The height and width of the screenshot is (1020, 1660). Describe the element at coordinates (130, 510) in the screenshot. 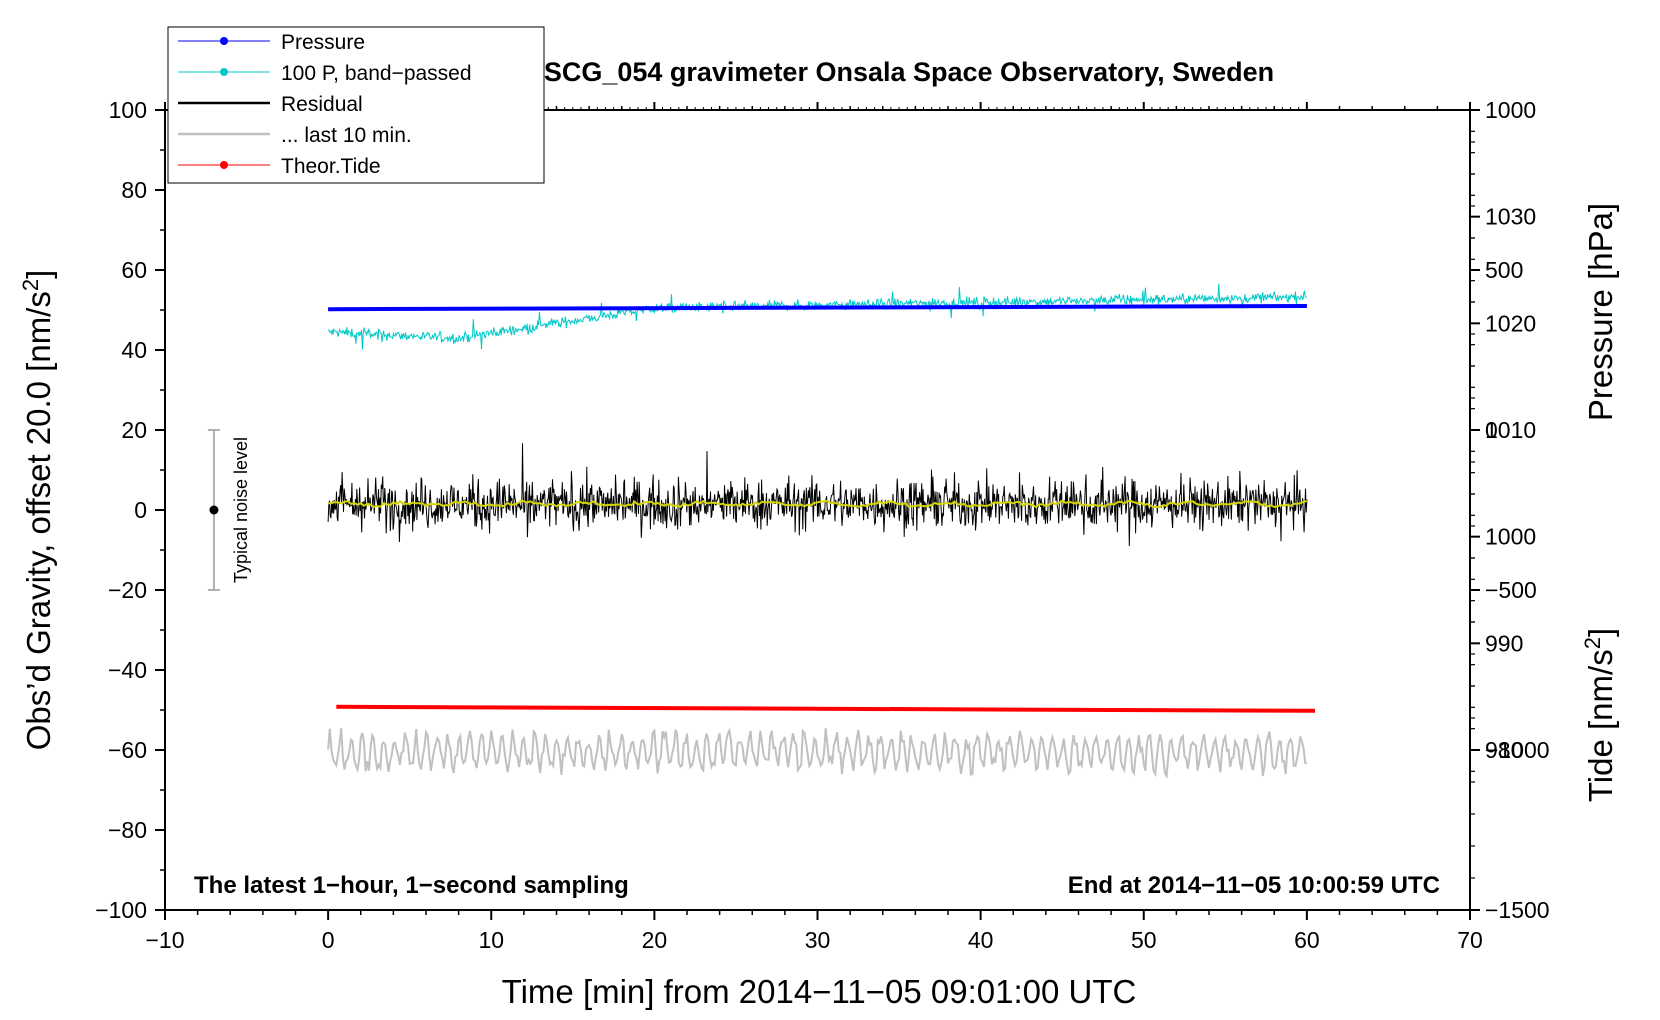

I see `y-axis-left: −100 −80 −60 −40 −20 0 20 40 60 80 100` at that location.